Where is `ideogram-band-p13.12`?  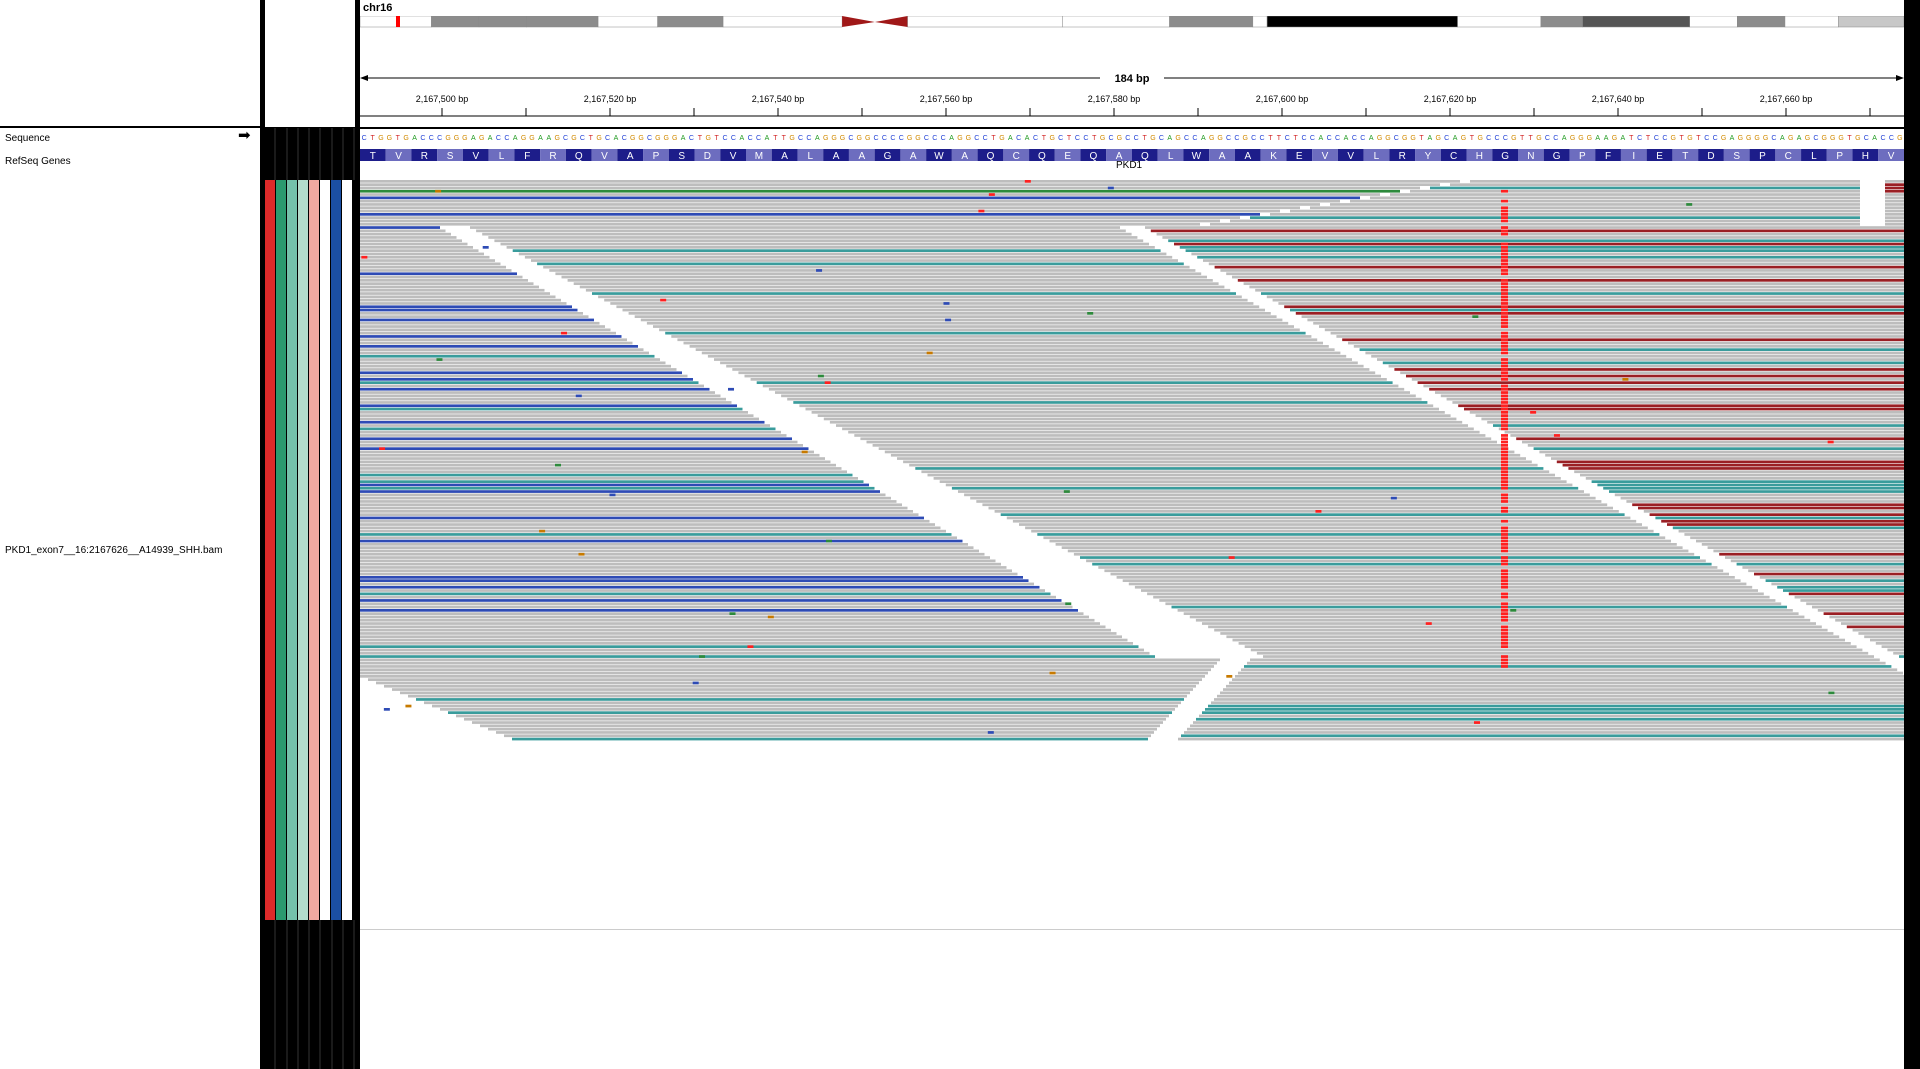 ideogram-band-p13.12 is located at coordinates (502, 22).